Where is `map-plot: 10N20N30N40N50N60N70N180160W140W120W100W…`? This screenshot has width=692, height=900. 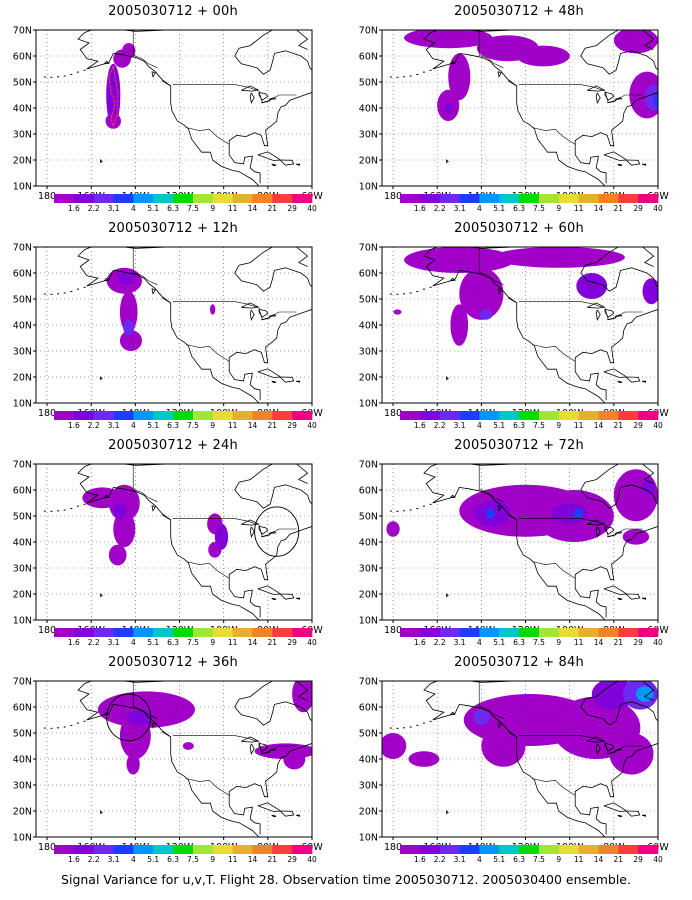
map-plot: 10N20N30N40N50N60N70N180160W140W120W100W… is located at coordinates (514, 120).